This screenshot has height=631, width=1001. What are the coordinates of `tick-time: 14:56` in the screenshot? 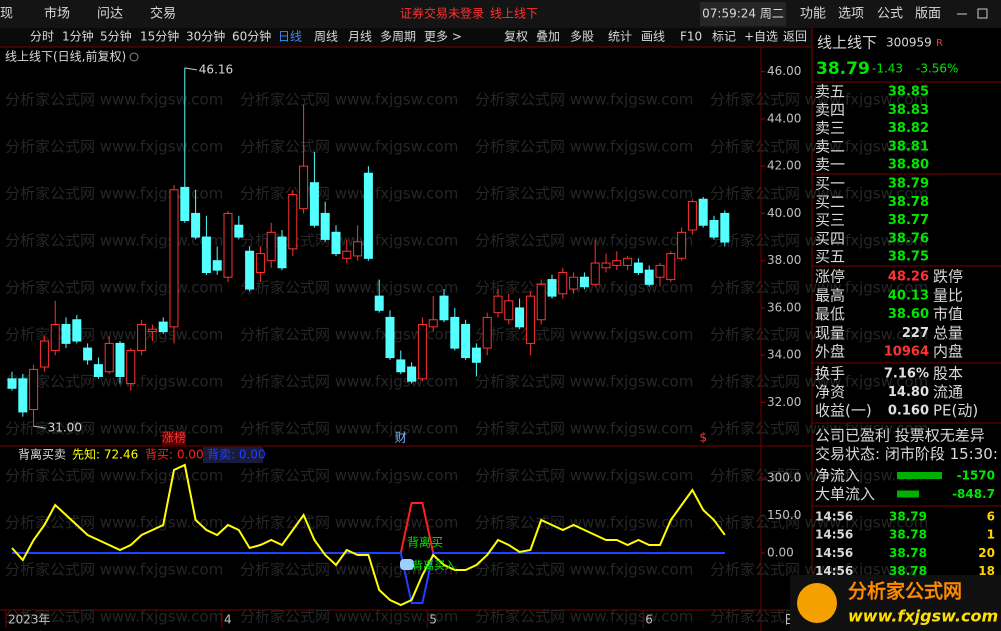 It's located at (834, 571).